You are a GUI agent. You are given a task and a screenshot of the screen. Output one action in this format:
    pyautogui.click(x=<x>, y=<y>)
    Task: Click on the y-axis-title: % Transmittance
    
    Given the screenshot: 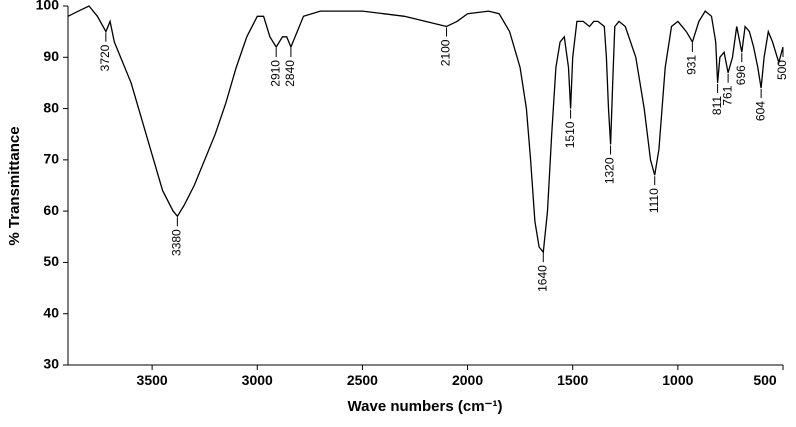 What is the action you would take?
    pyautogui.click(x=14, y=185)
    